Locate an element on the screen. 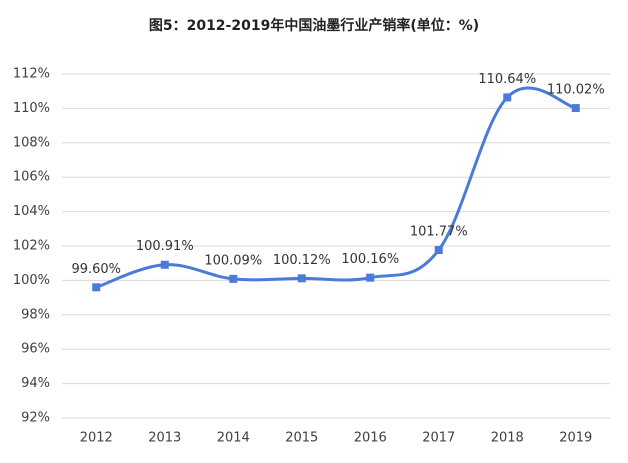  x-tick-label: 2018 is located at coordinates (507, 438).